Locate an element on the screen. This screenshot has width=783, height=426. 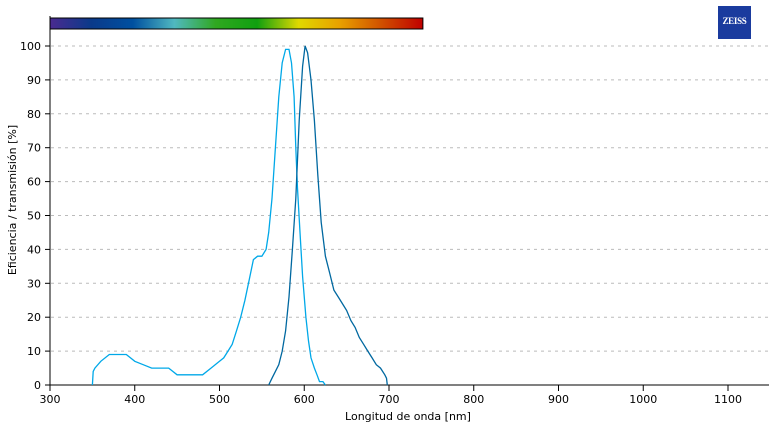
y-tick-label: 90 is located at coordinates (34, 80).